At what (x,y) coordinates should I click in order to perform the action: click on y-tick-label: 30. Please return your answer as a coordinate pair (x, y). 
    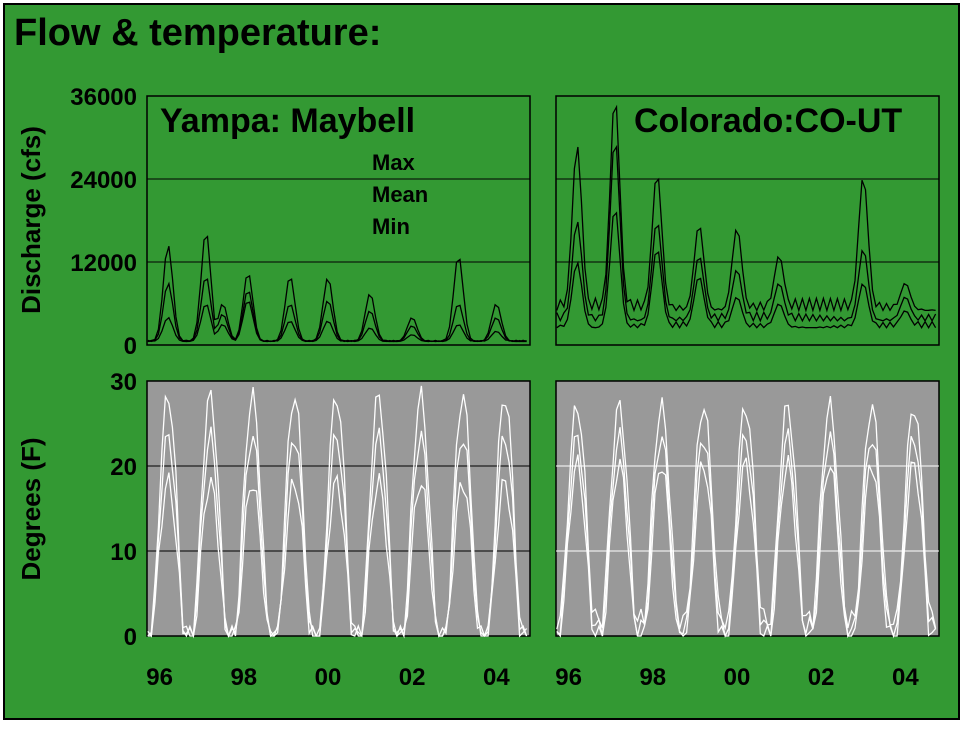
    Looking at the image, I should click on (123, 382).